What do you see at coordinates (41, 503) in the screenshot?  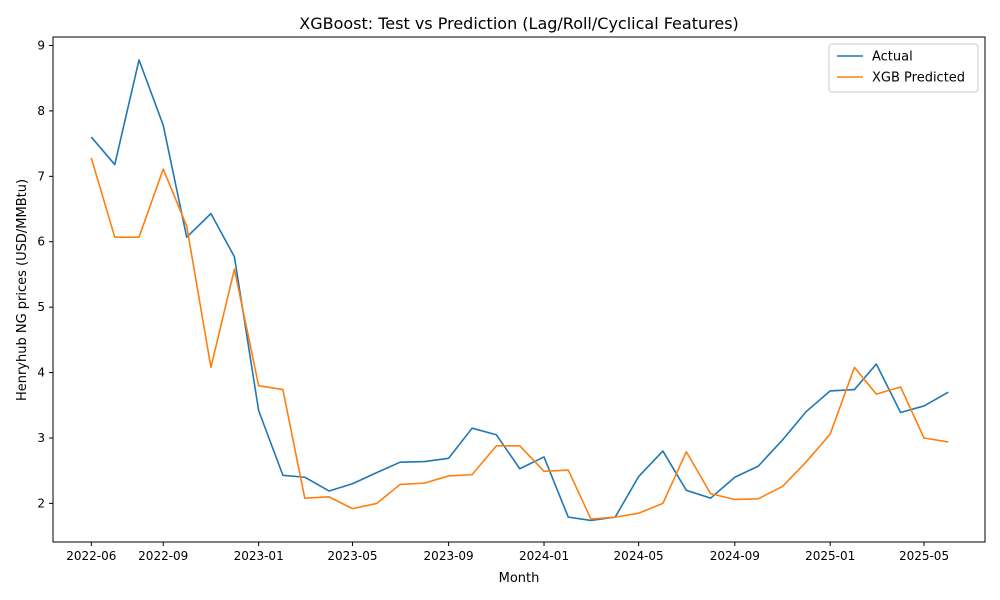 I see `y-tick-label: 2` at bounding box center [41, 503].